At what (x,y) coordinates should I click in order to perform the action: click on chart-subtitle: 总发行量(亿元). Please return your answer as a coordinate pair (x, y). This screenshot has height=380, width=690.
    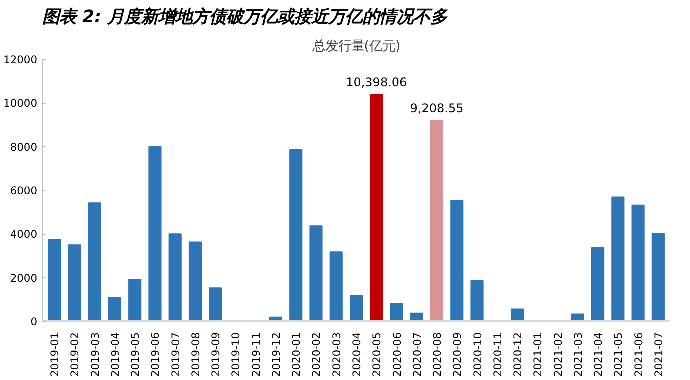
    Looking at the image, I should click on (356, 47).